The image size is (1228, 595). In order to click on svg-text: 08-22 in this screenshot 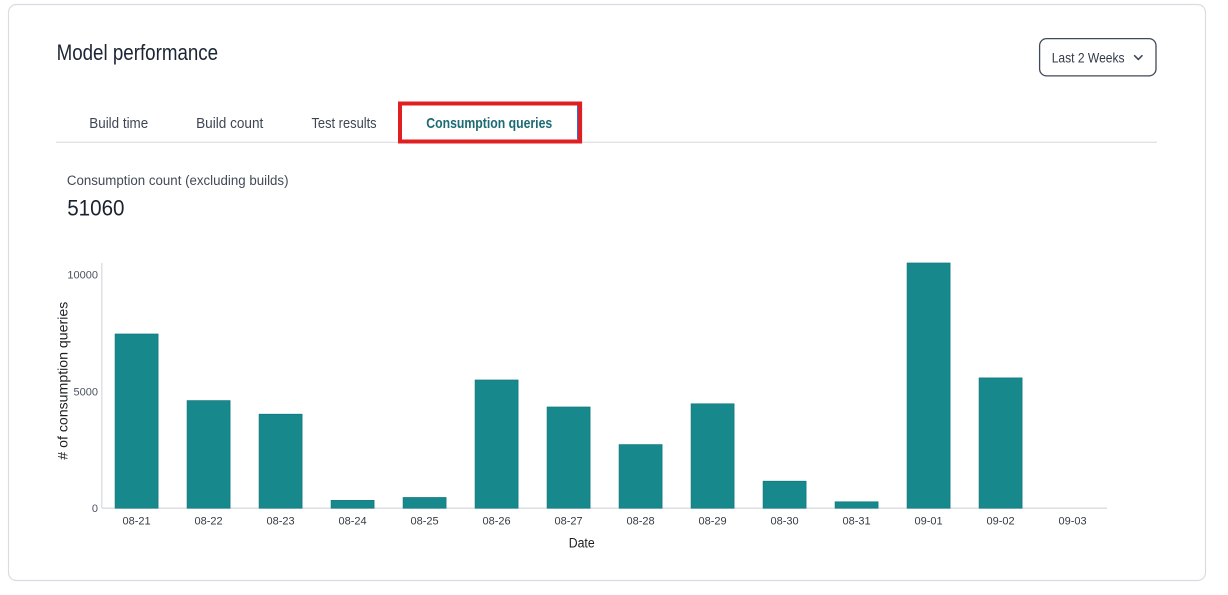, I will do `click(209, 522)`.